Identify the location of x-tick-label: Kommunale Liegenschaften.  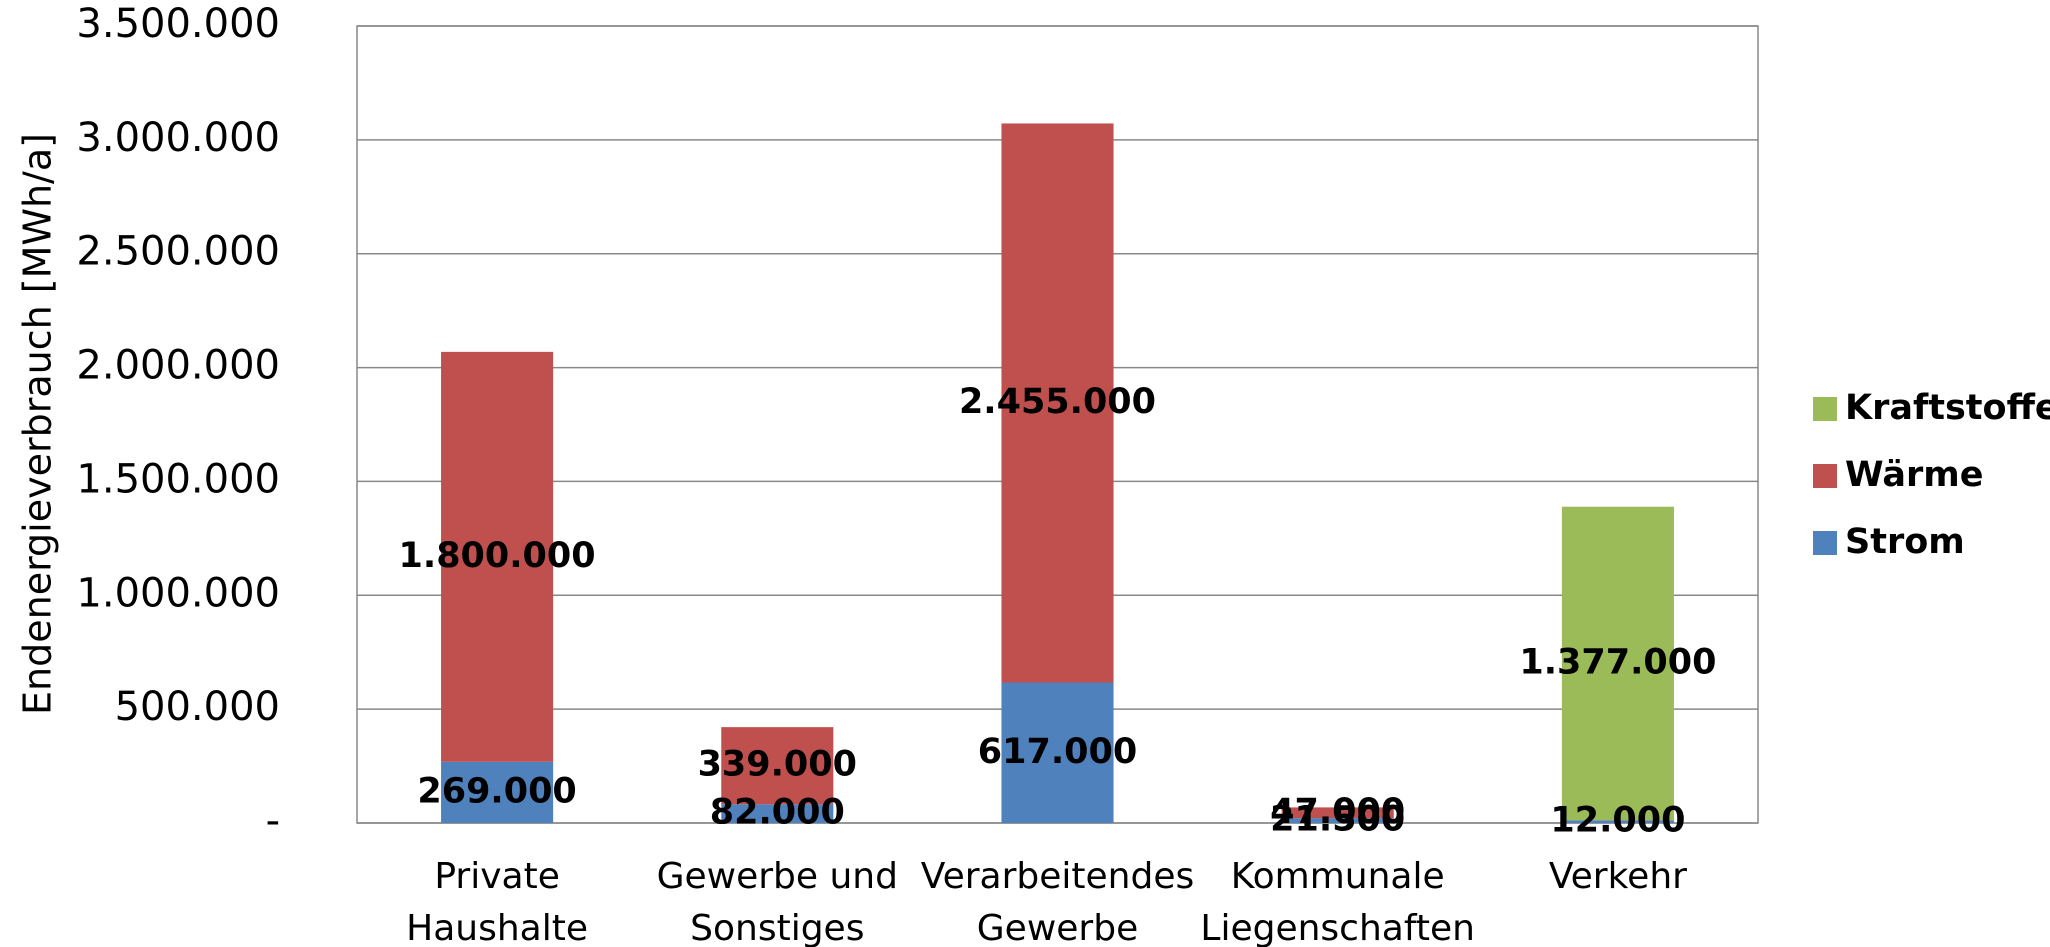
(1337, 901).